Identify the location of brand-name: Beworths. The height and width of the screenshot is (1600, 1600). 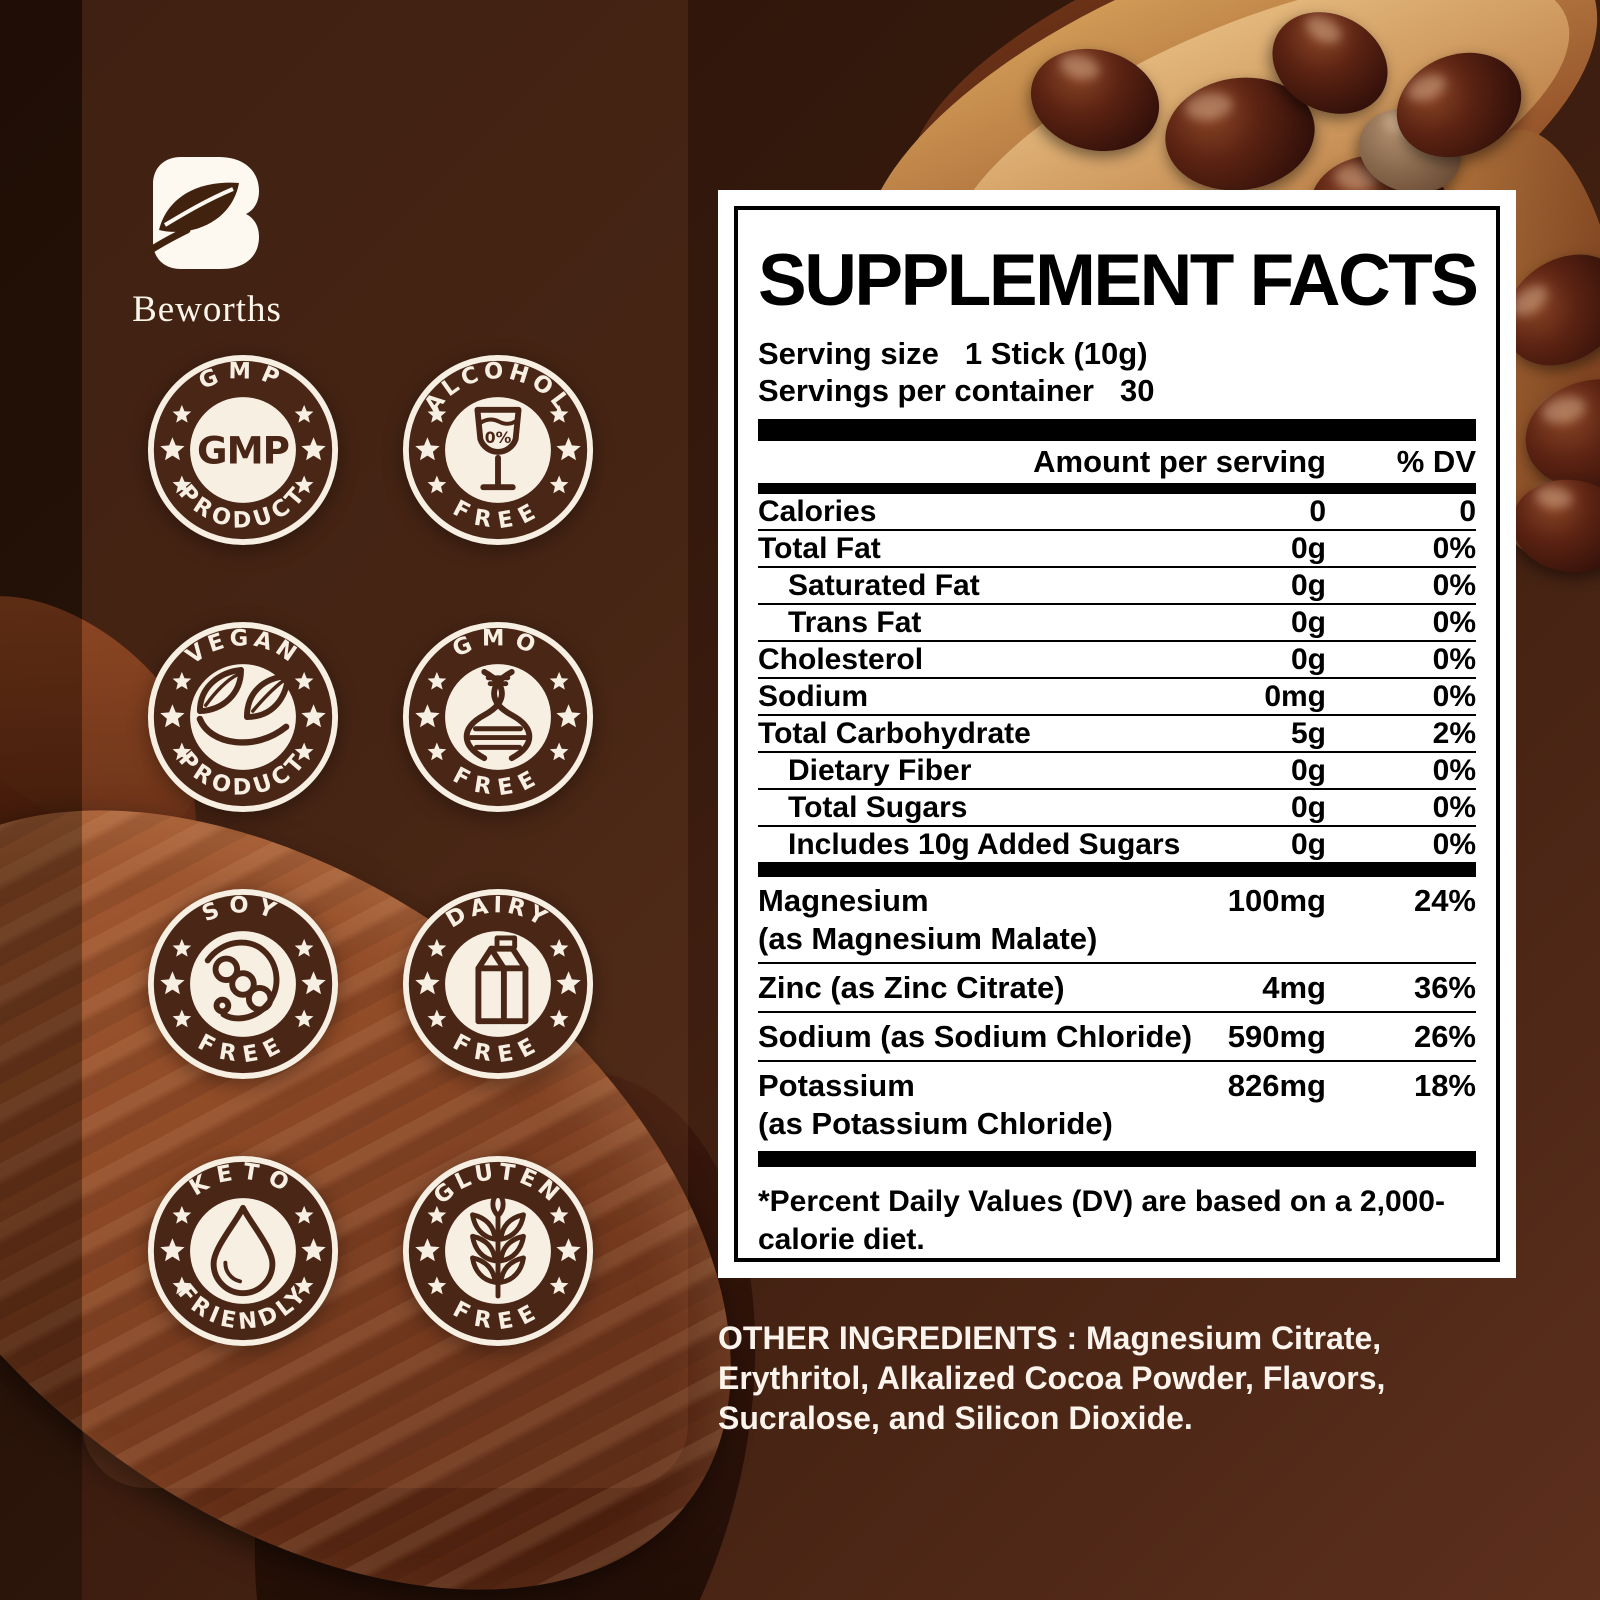
(207, 309).